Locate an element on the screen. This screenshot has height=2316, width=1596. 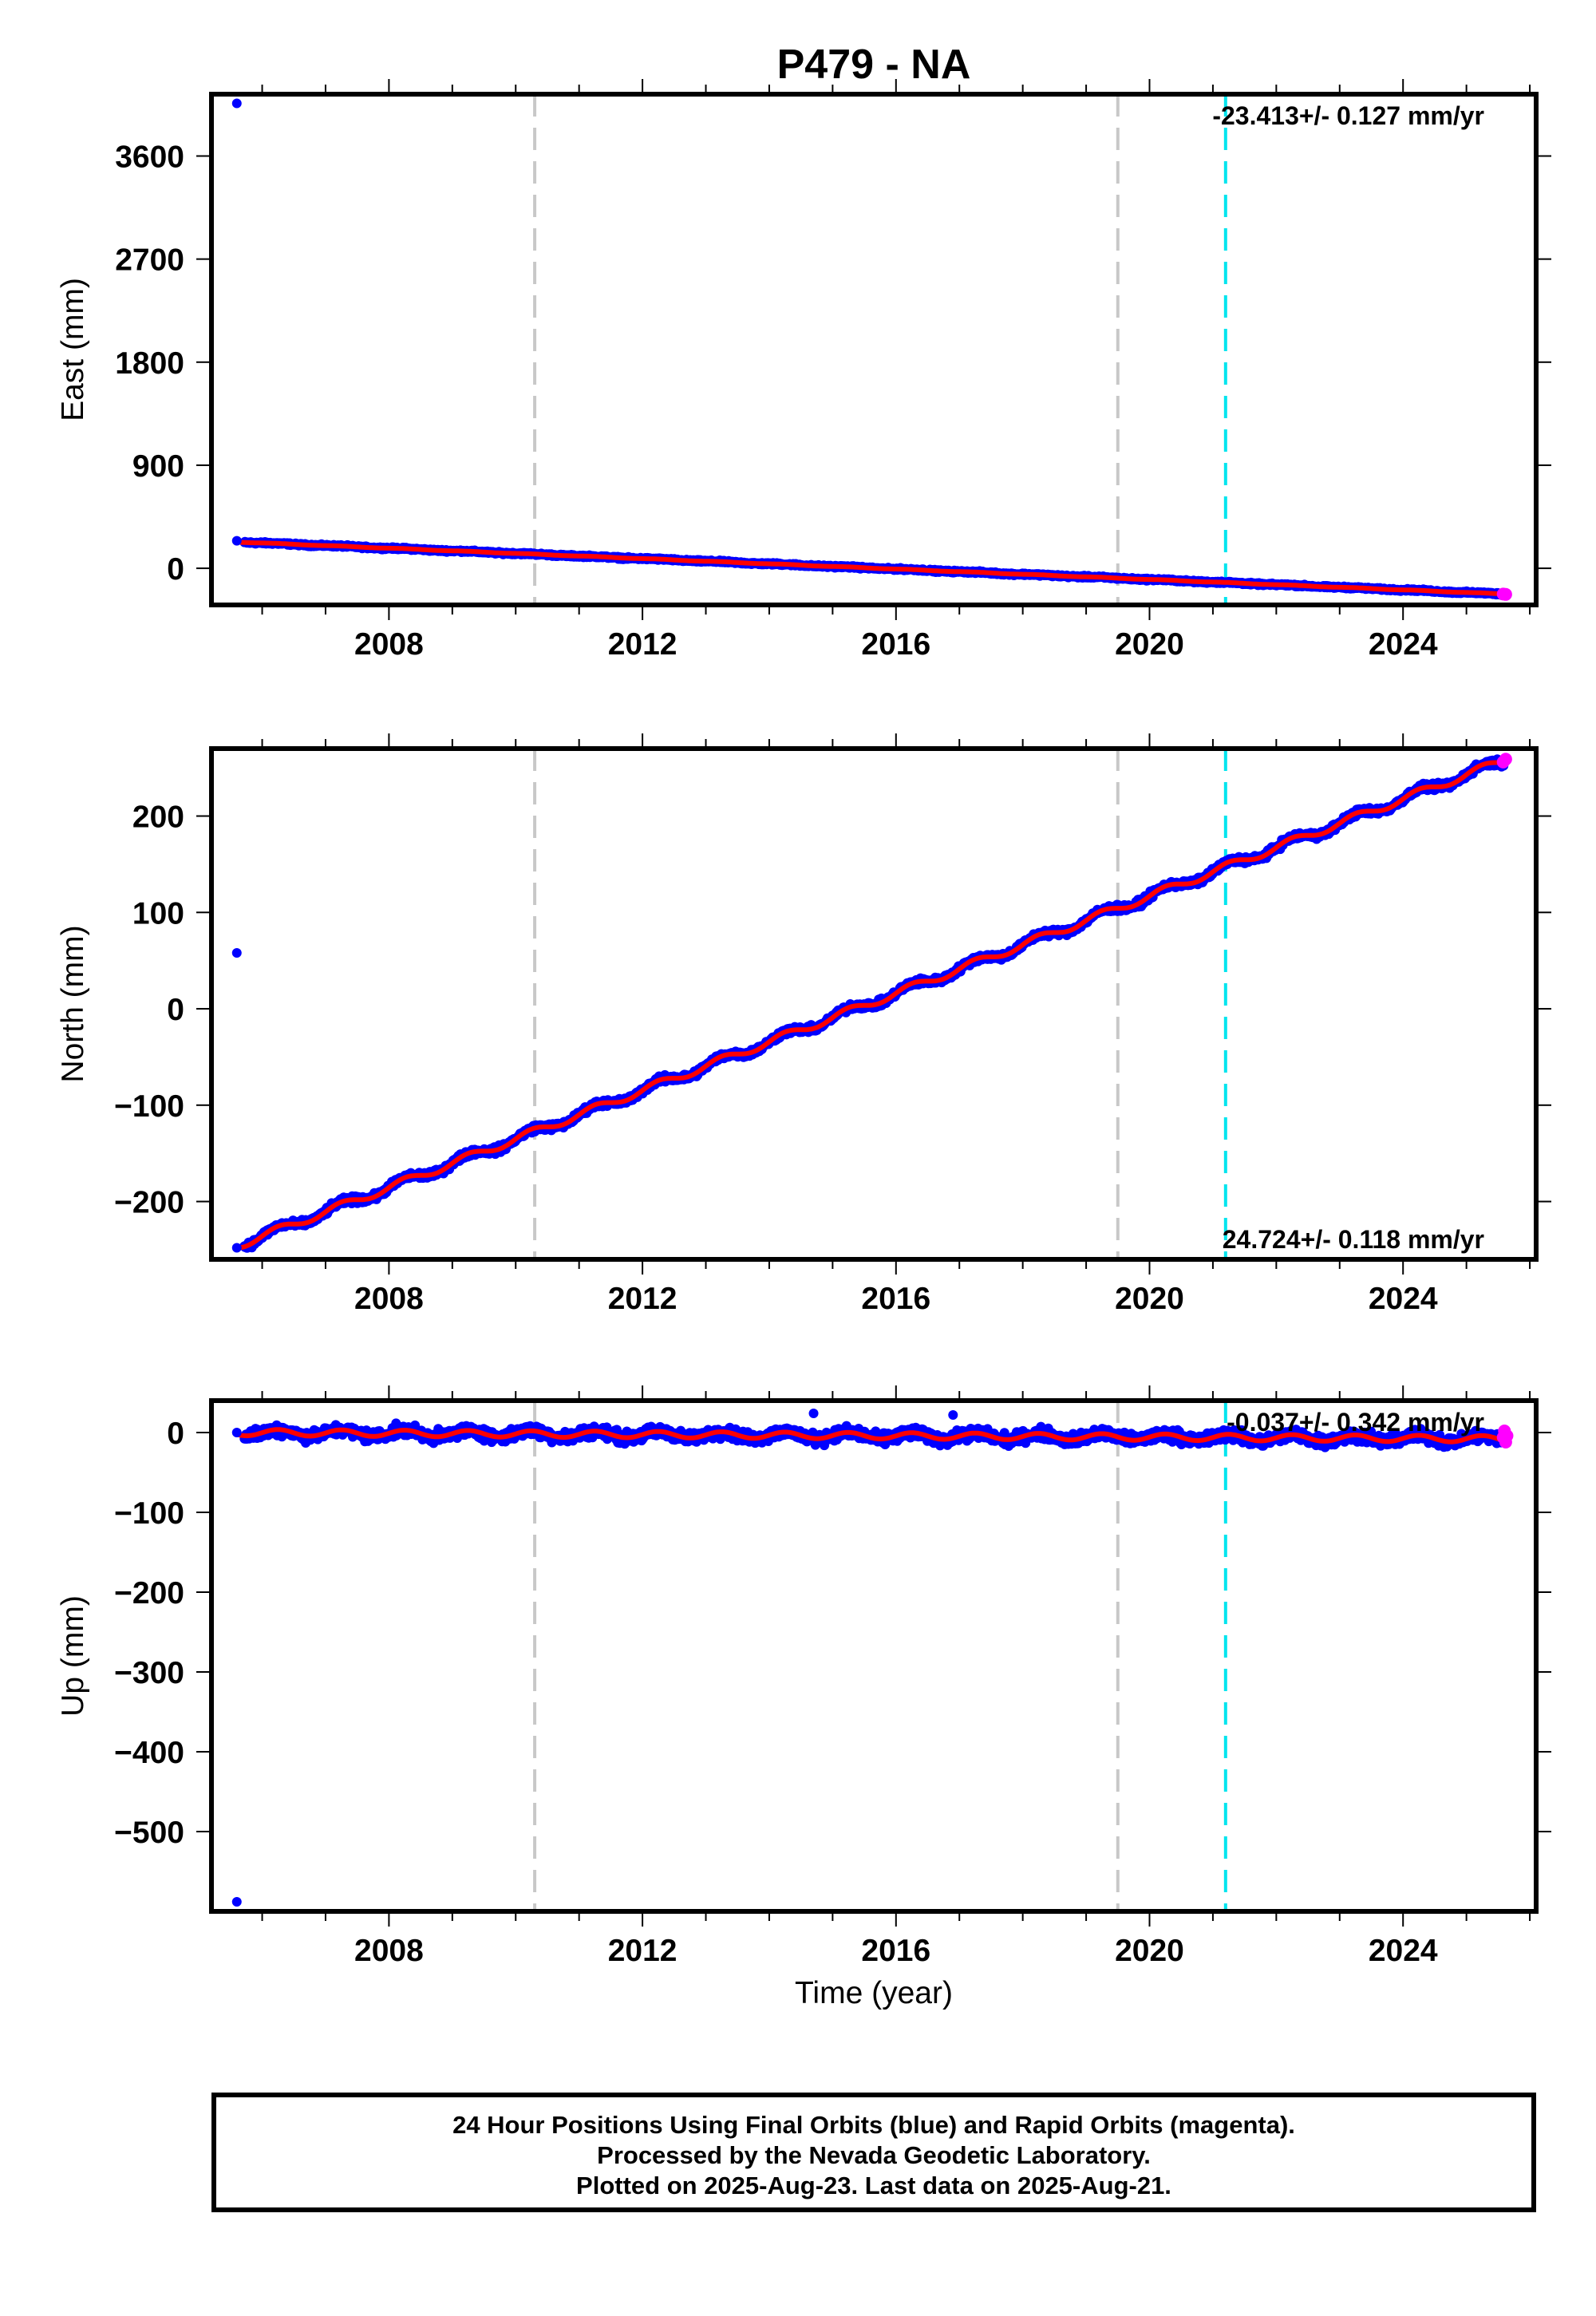
east-y-tick-label: 1800 is located at coordinates (149, 363).